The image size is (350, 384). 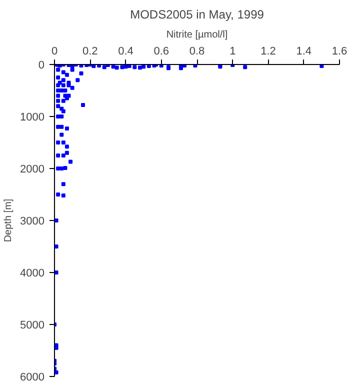 I want to click on y-tick-label: 6000, so click(x=32, y=378).